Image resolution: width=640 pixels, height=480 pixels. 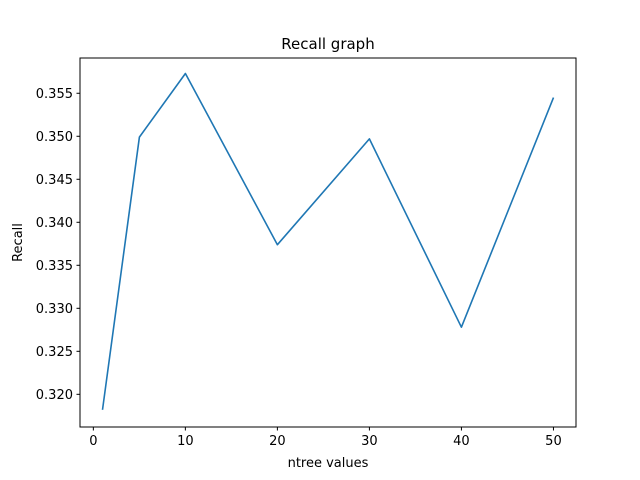 I want to click on y-tick-label: 0.350, so click(x=54, y=137).